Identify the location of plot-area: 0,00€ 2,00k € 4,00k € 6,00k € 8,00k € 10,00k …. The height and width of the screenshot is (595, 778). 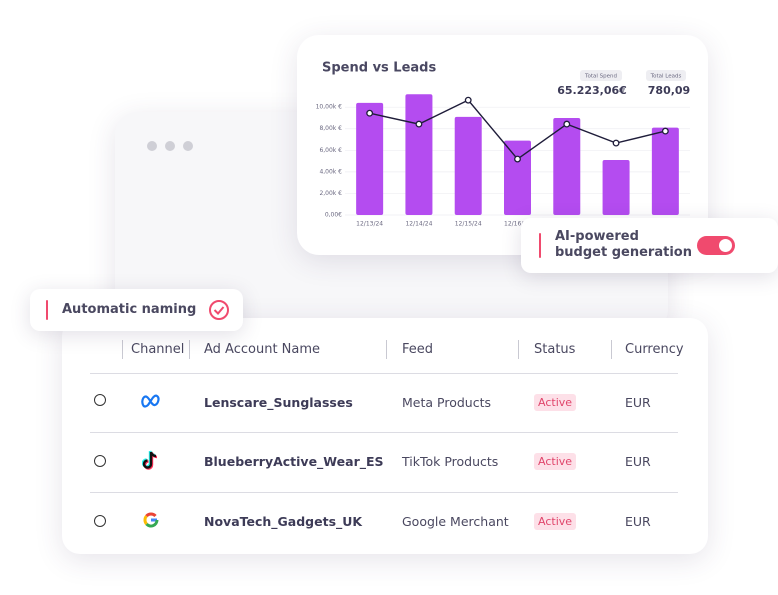
(503, 161).